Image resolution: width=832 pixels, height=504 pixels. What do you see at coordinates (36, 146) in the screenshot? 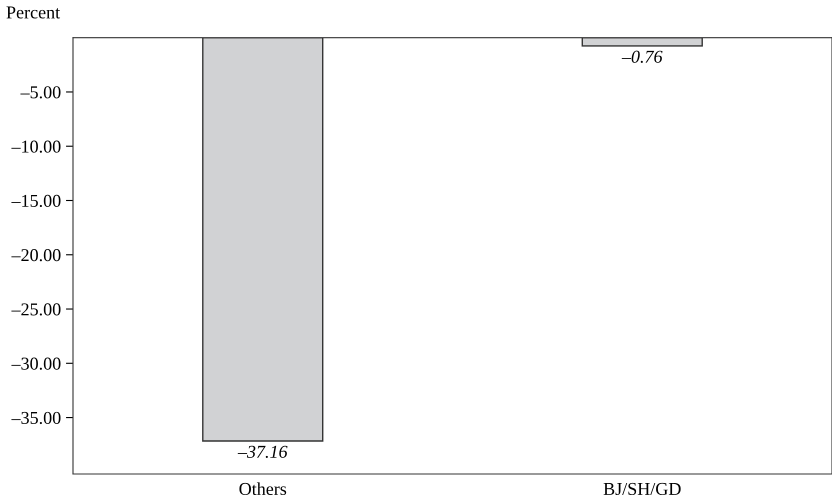
I see `y-tick-label: –10.00` at bounding box center [36, 146].